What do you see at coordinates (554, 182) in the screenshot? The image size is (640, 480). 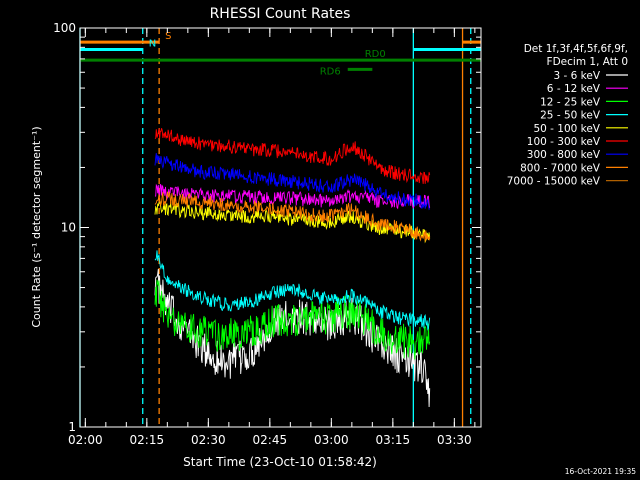 I see `legend-label-7000-15000-kev: 7000 - 15000 keV` at bounding box center [554, 182].